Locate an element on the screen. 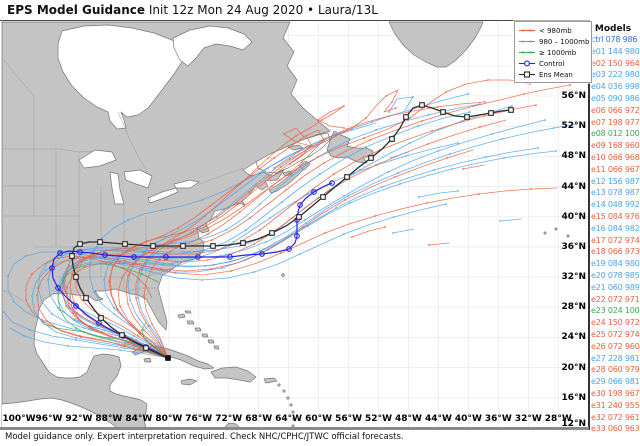 The width and height of the screenshot is (640, 446). legend-item: 980 – 1000mb is located at coordinates (553, 41).